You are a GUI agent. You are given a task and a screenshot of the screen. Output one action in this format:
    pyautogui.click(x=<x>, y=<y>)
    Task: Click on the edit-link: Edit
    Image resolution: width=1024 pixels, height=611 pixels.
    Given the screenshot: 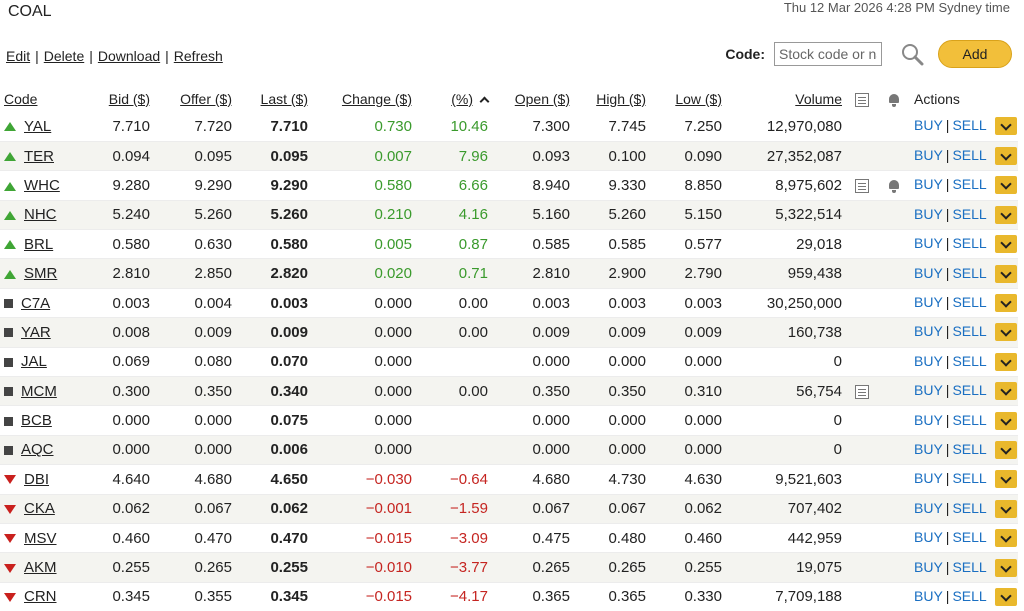 What is the action you would take?
    pyautogui.click(x=18, y=56)
    